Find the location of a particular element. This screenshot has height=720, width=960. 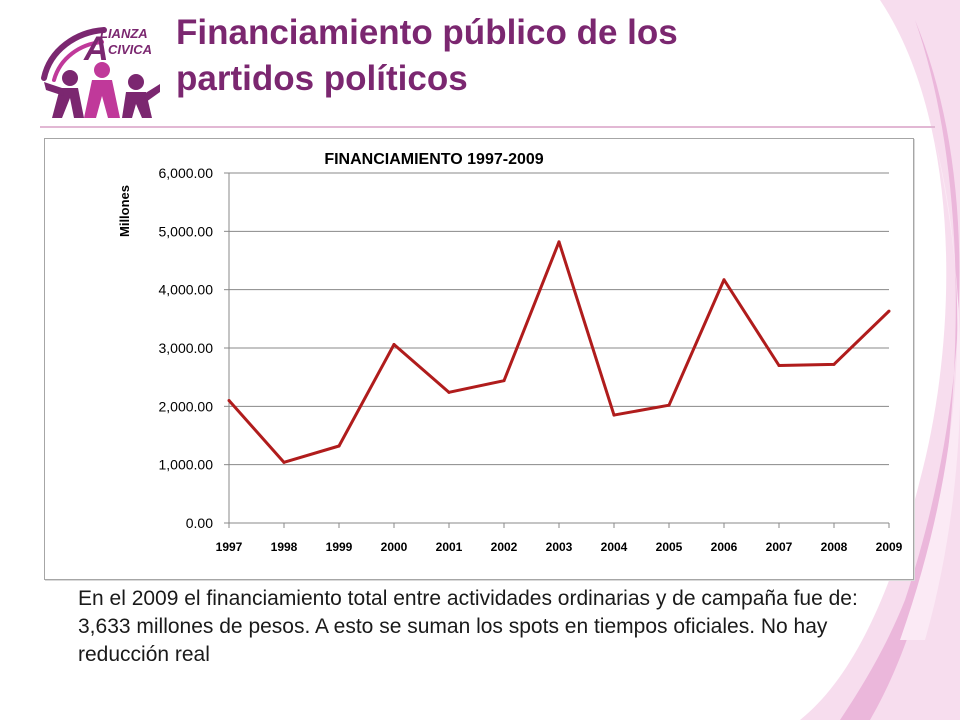

x-tick-label: 2003 is located at coordinates (559, 547).